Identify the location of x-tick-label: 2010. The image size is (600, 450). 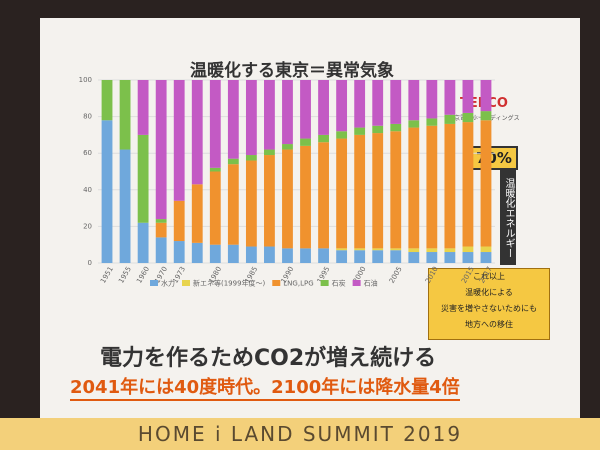
(432, 274).